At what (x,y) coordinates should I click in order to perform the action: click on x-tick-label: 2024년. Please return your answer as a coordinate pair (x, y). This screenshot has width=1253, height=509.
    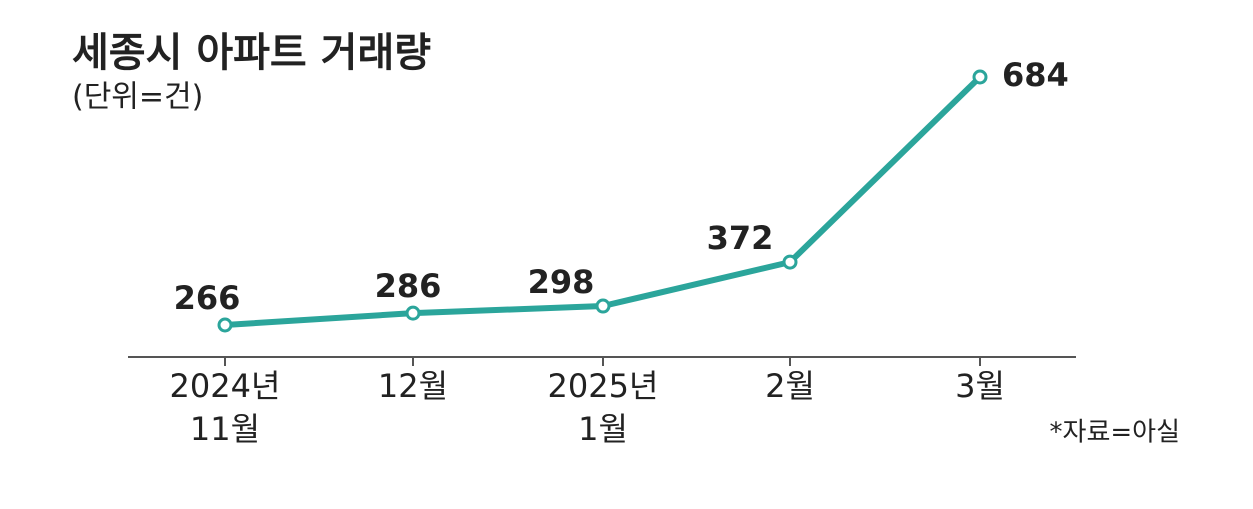
    Looking at the image, I should click on (225, 386).